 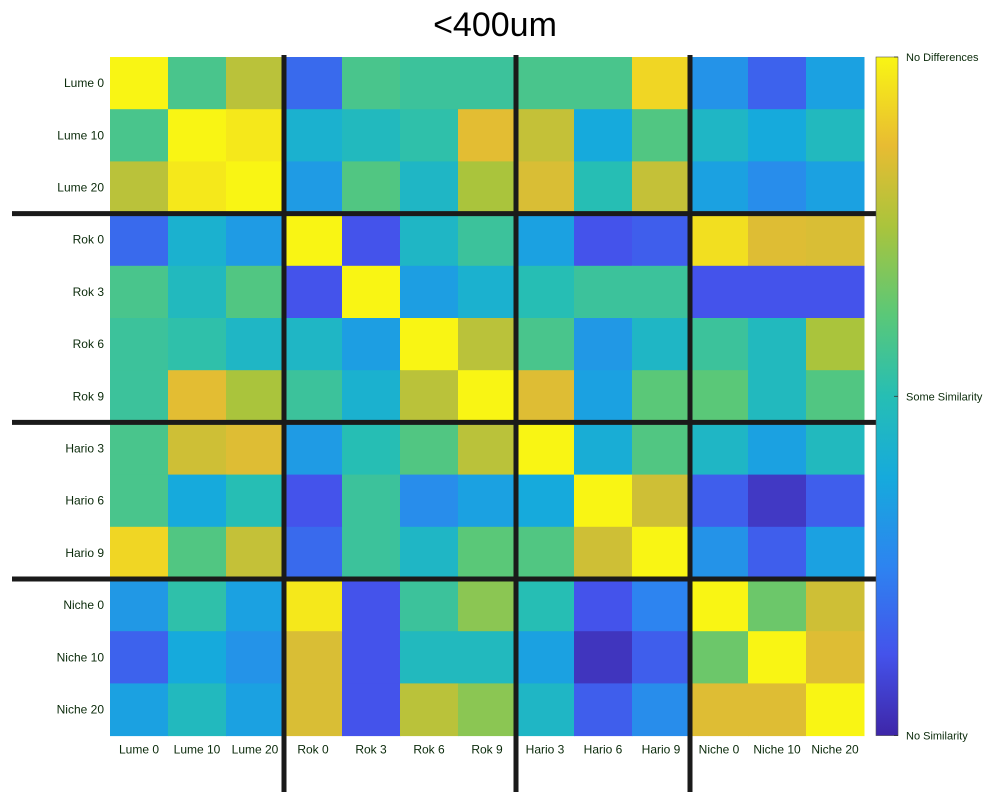 What do you see at coordinates (197, 750) in the screenshot?
I see `column-label: Lume 10` at bounding box center [197, 750].